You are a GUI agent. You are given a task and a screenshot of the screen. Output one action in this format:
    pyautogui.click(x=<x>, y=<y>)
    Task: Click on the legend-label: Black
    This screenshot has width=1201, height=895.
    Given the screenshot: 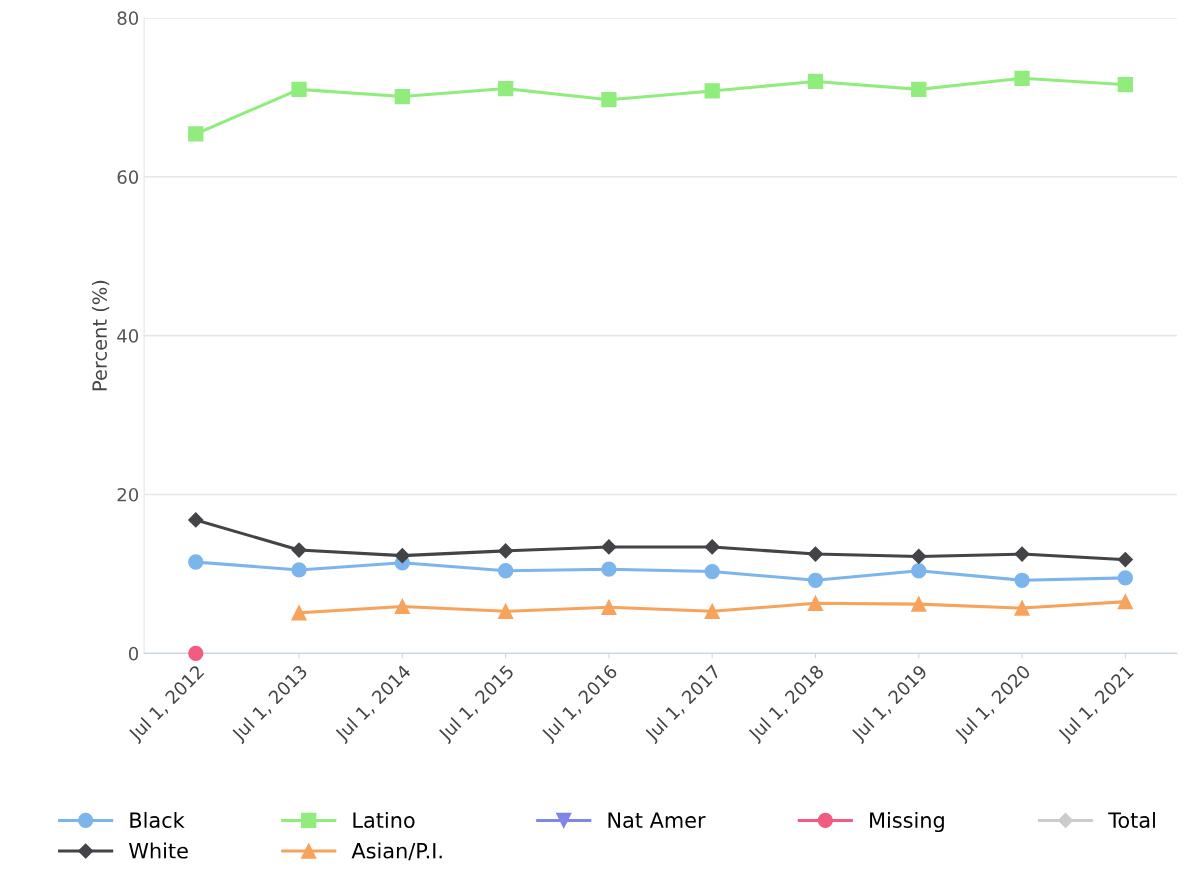 What is the action you would take?
    pyautogui.click(x=157, y=820)
    